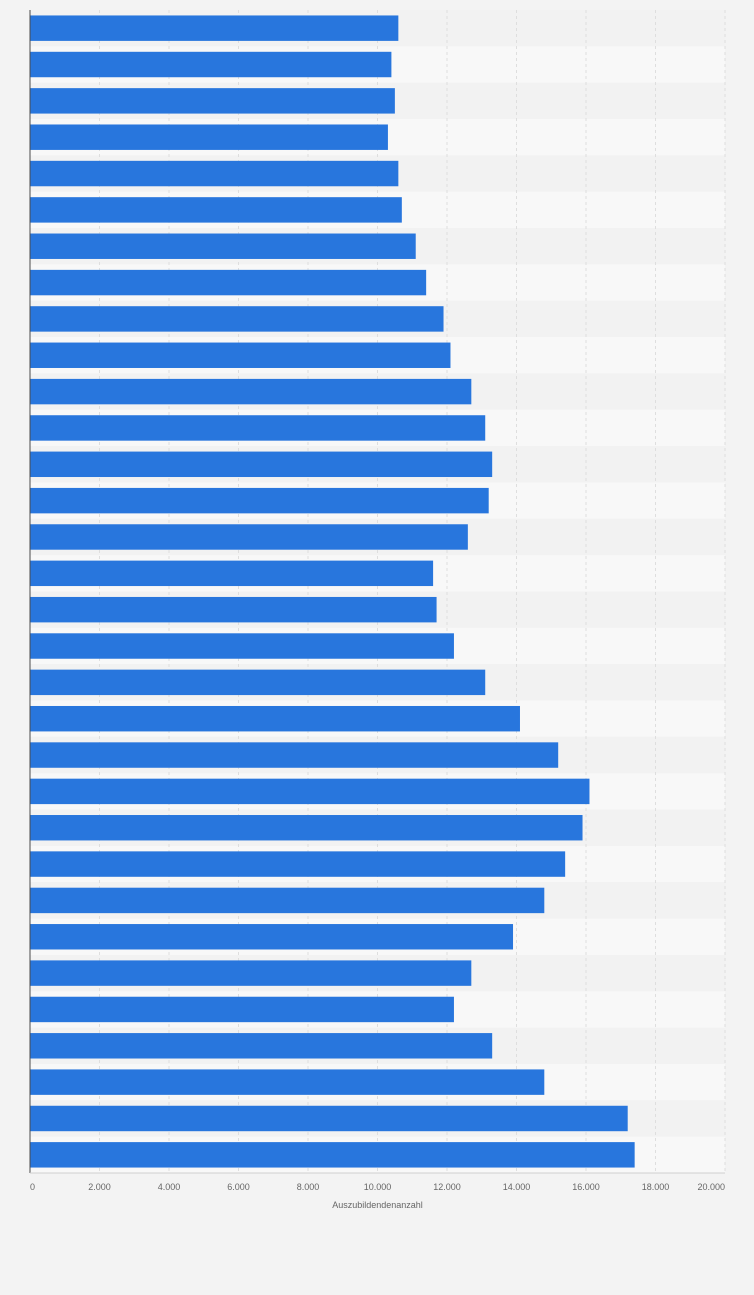 This screenshot has width=754, height=1295. I want to click on x-tick-label: 14.000, so click(517, 1187).